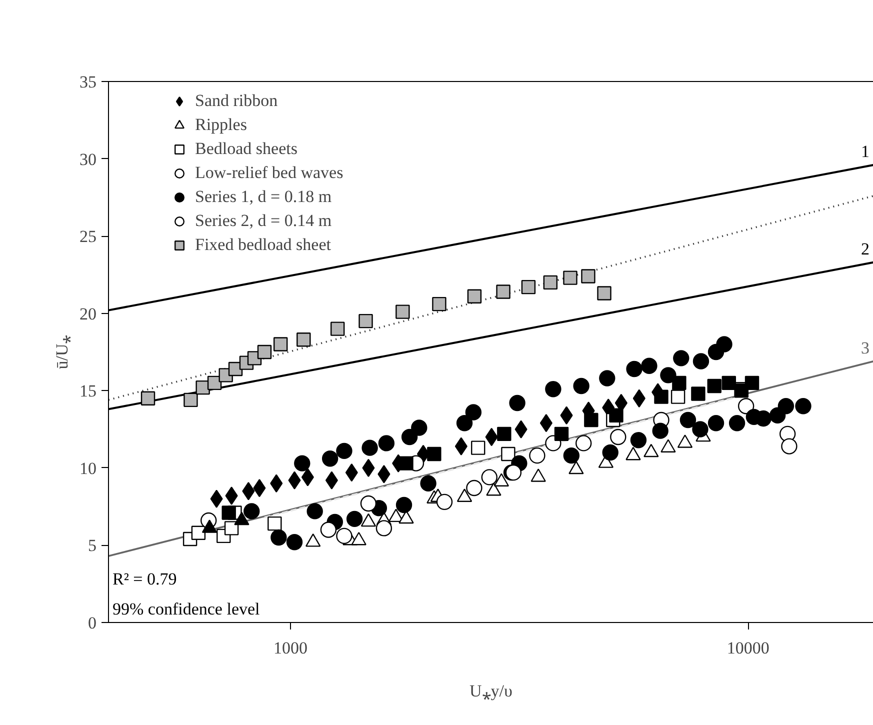 This screenshot has width=873, height=725. I want to click on y-tick-label: 20, so click(88, 314).